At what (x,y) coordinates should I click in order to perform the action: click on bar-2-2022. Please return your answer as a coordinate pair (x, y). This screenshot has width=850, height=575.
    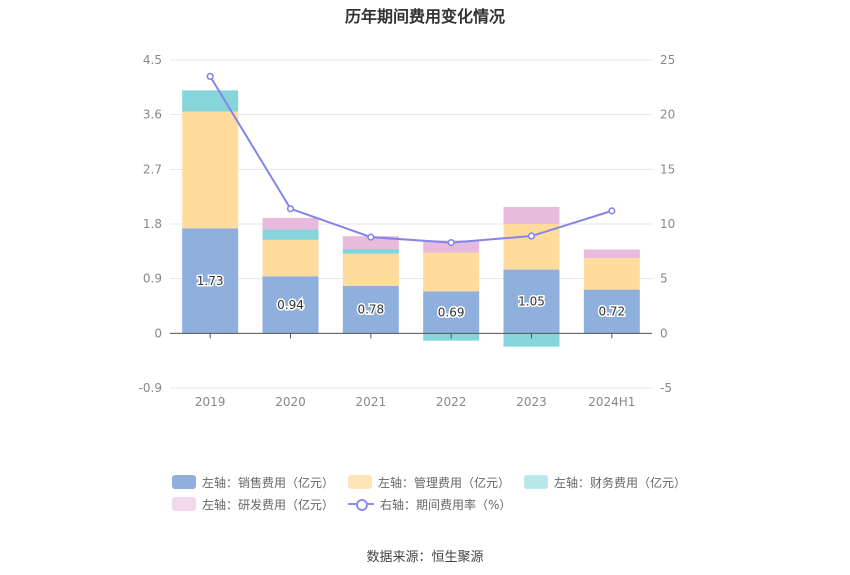
    Looking at the image, I should click on (451, 272).